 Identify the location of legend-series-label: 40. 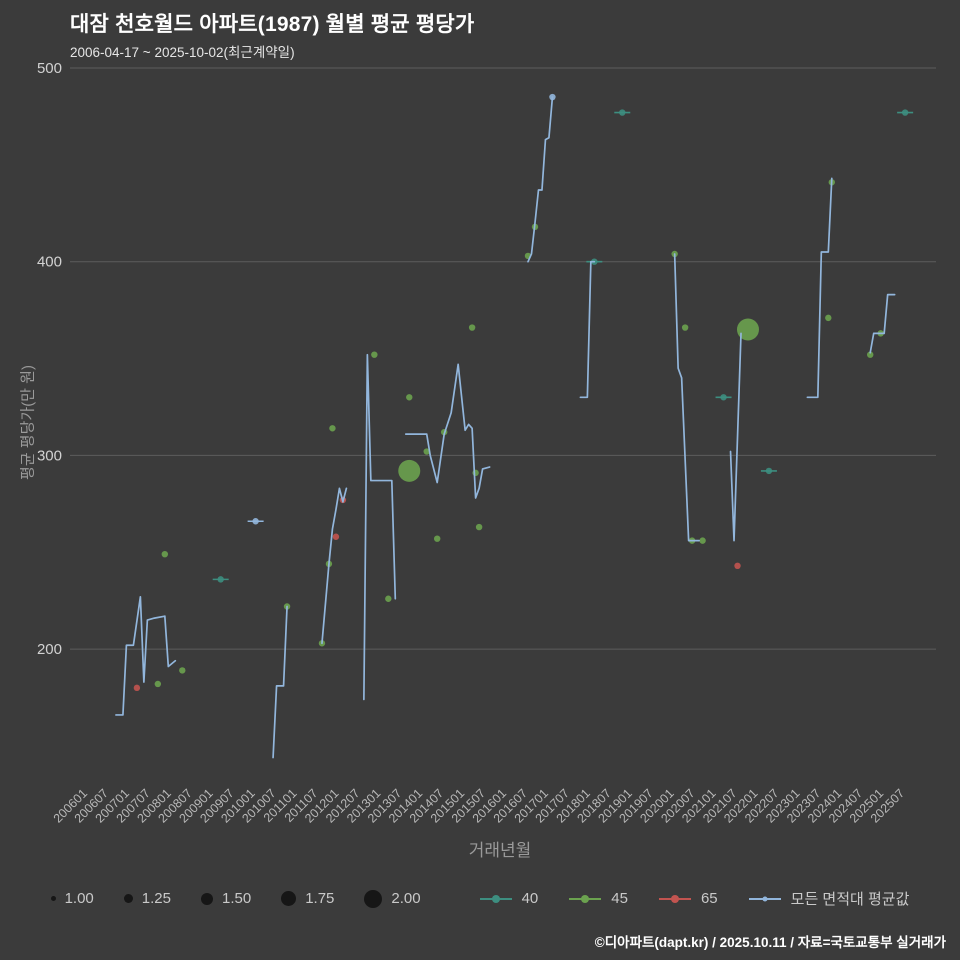
(530, 898).